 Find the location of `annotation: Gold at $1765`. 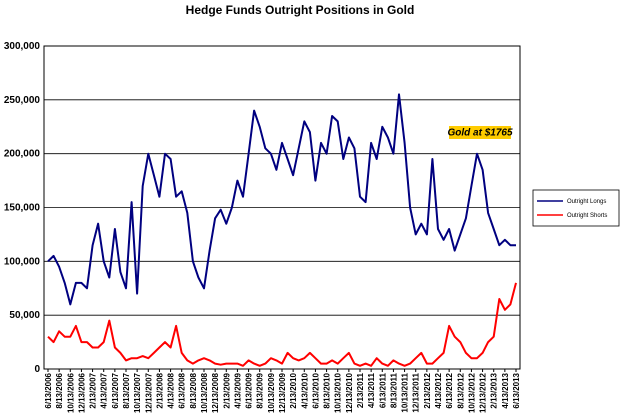

annotation: Gold at $1765 is located at coordinates (479, 133).